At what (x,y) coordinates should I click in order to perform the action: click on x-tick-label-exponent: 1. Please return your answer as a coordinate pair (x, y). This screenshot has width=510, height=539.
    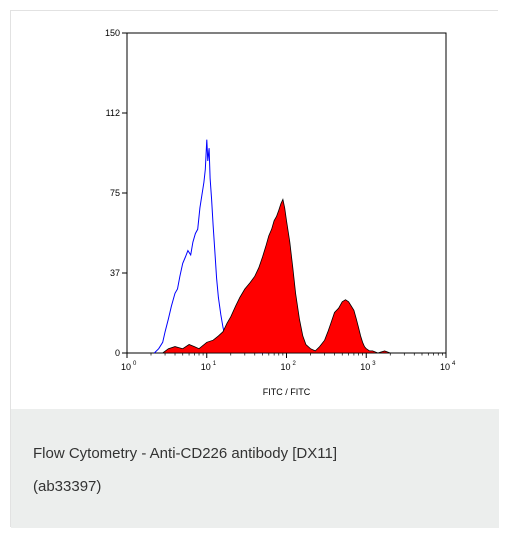
    Looking at the image, I should click on (215, 364).